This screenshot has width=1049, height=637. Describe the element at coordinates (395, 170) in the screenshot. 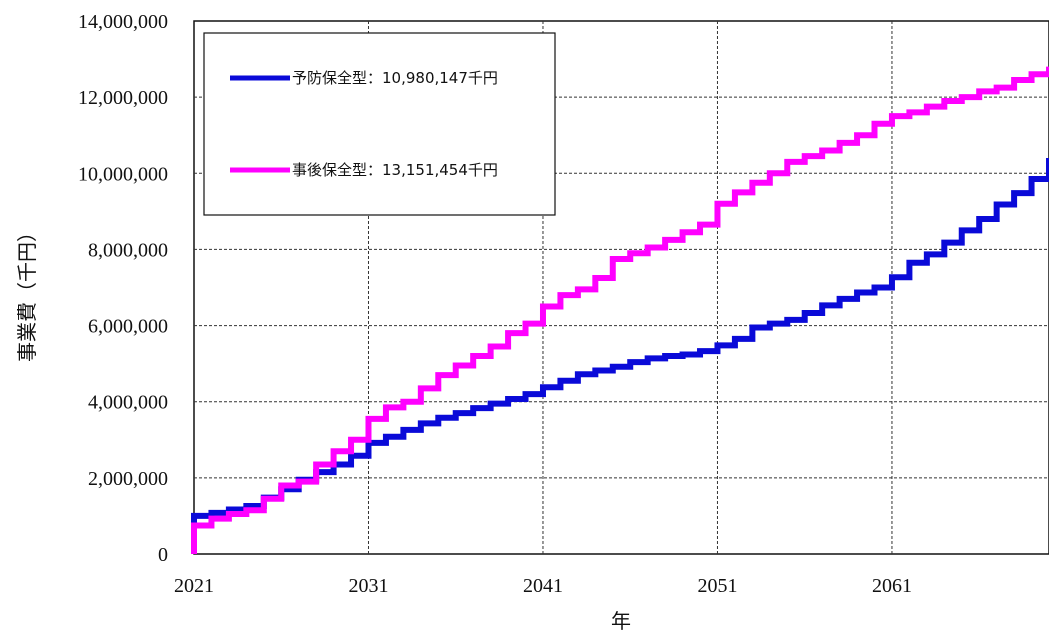

I see `legend-label-corrective: 事後保全型：13,151,454千円` at that location.